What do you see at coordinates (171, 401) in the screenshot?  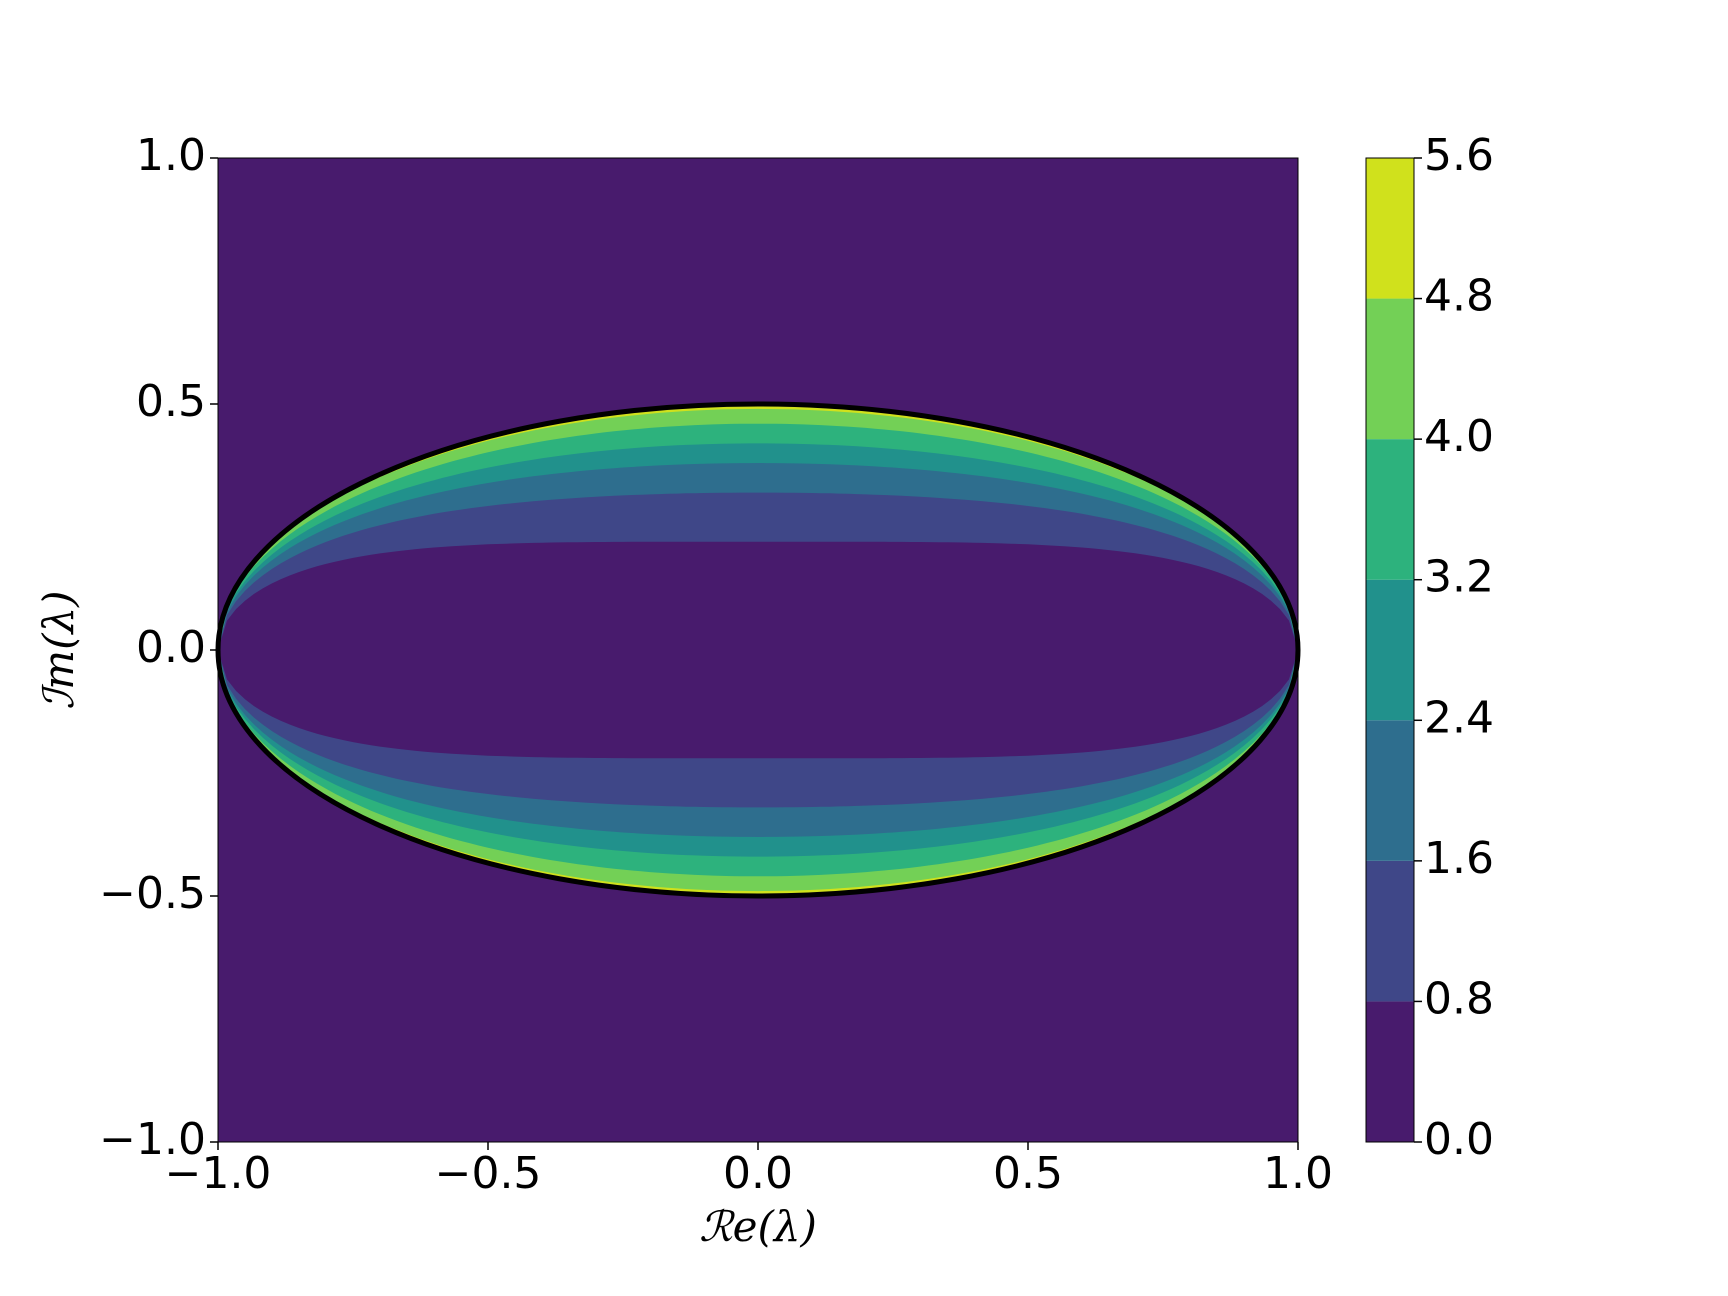 I see `y-tick-label: 0.5` at bounding box center [171, 401].